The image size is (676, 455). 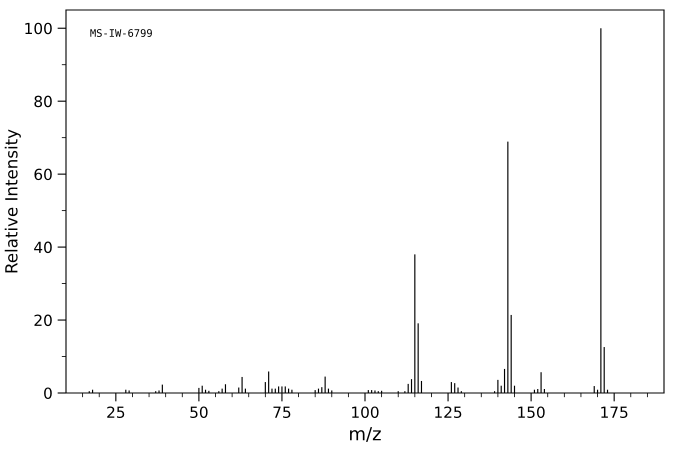 What do you see at coordinates (448, 412) in the screenshot?
I see `x-tick-label: 125` at bounding box center [448, 412].